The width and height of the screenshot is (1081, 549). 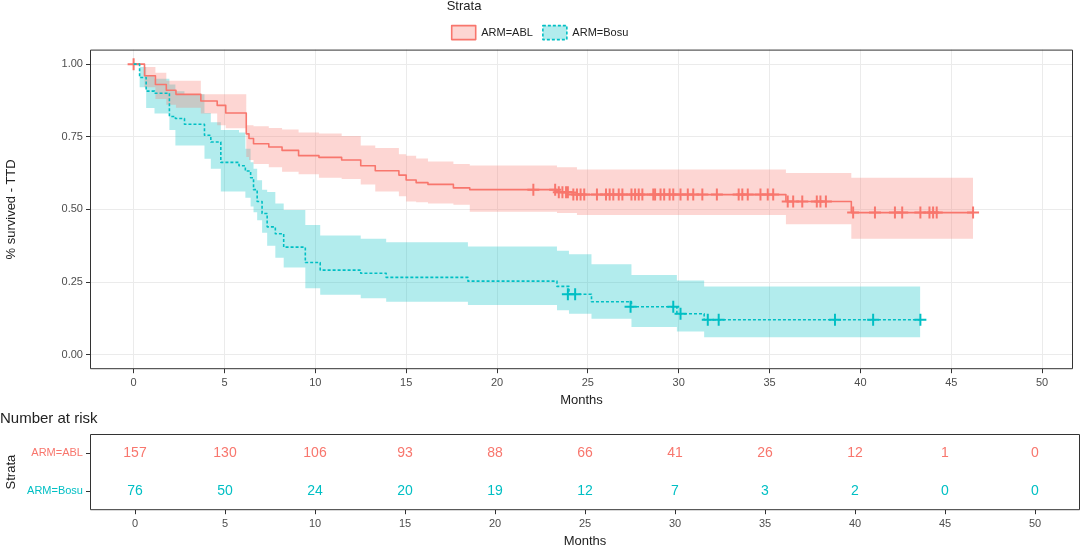 I want to click on y-tick-label: 1.00, so click(x=72, y=63).